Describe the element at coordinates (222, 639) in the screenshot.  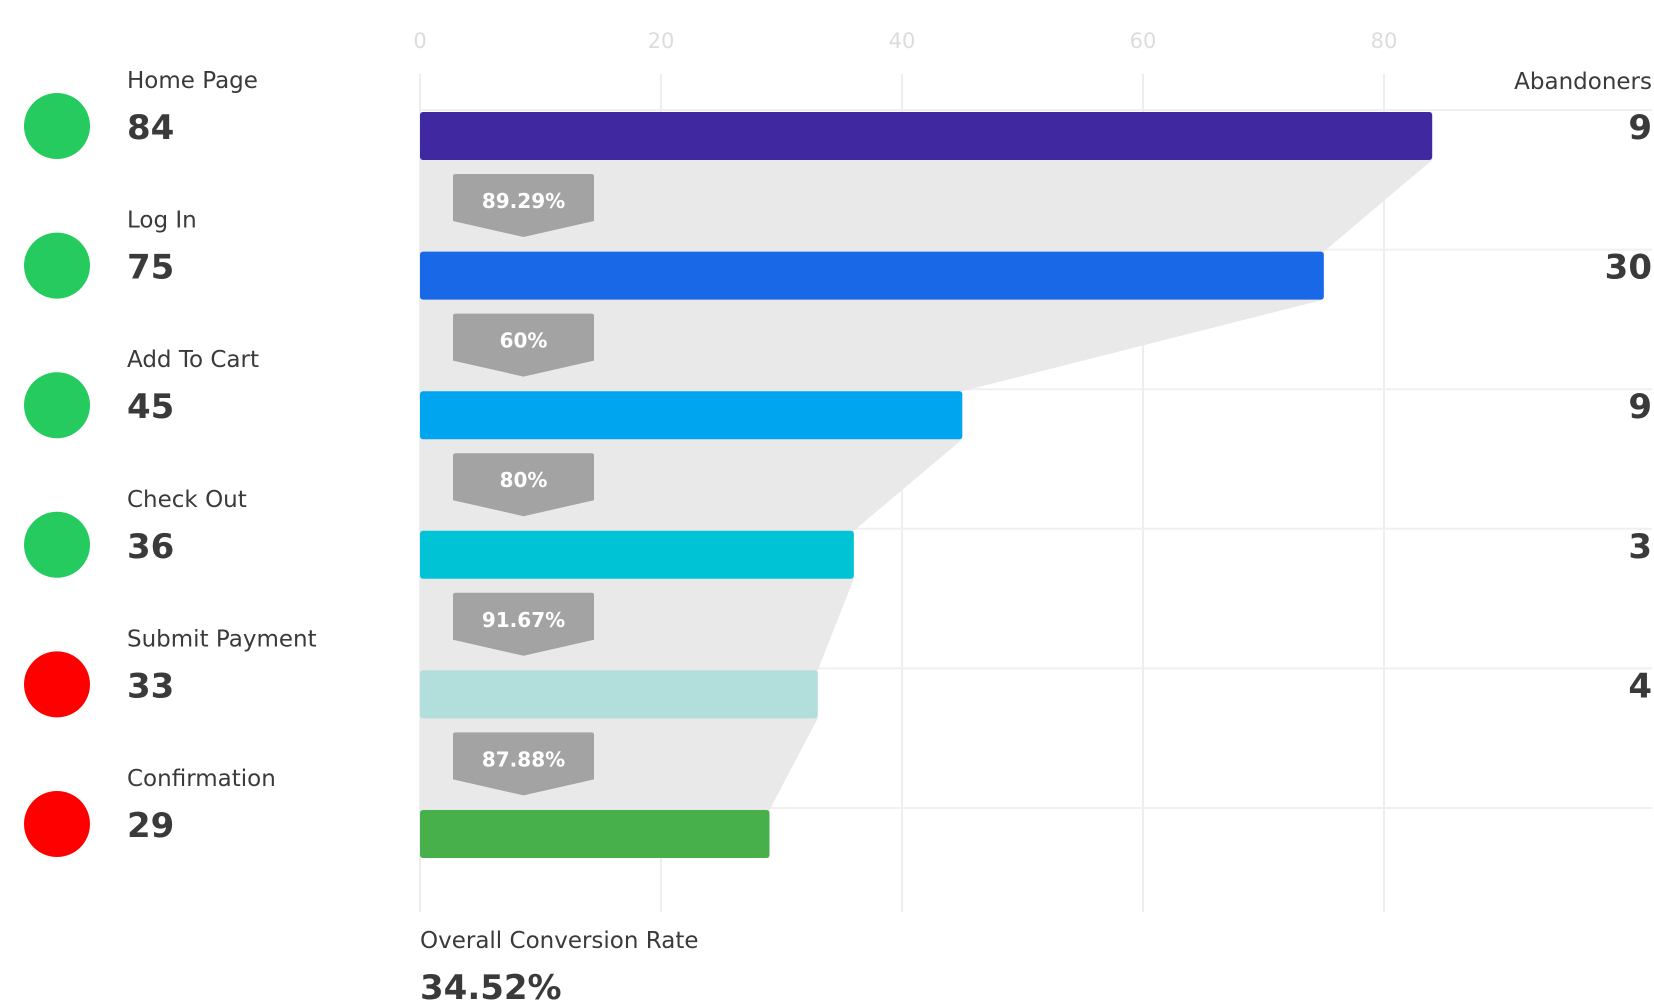
I see `stage-name: Submit Payment` at that location.